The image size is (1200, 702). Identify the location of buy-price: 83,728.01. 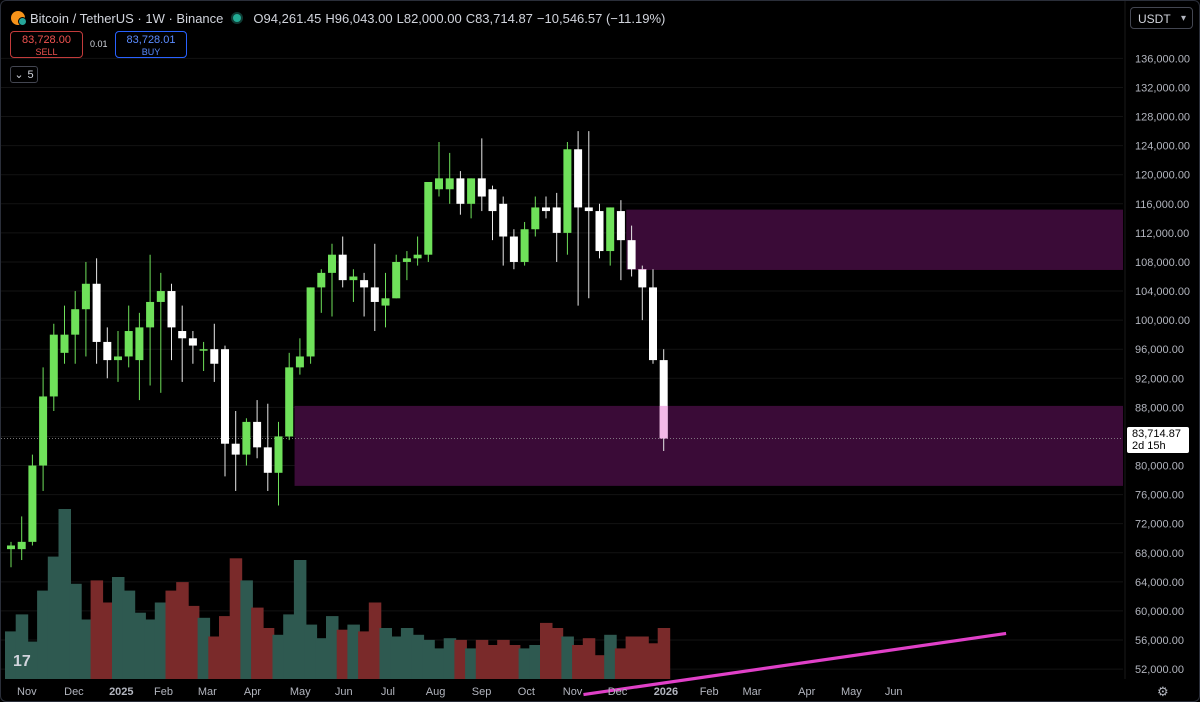
(151, 40).